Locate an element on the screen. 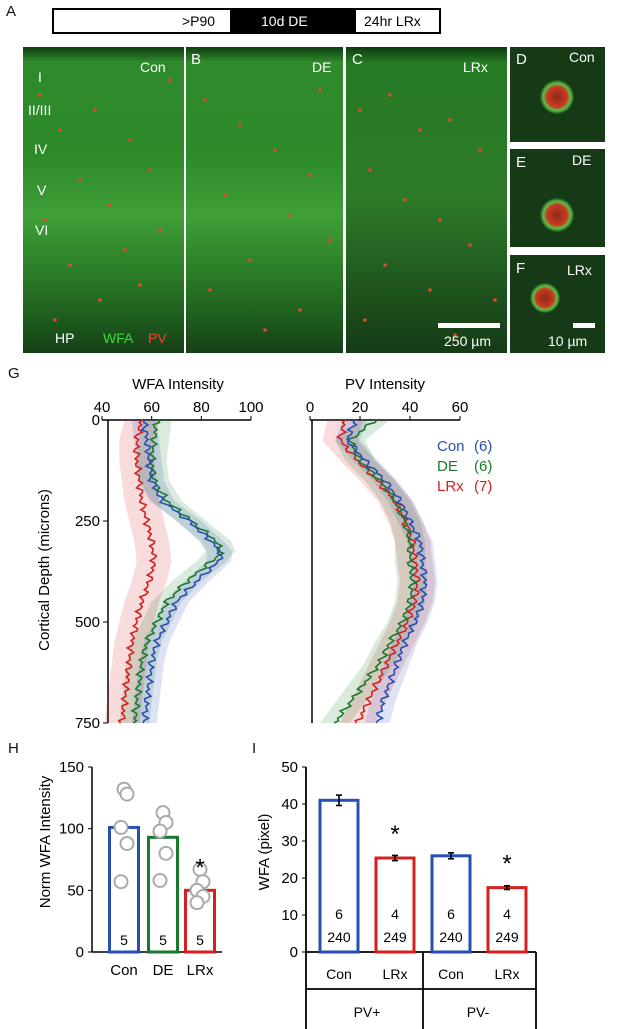  i-y-tick-label: 30 is located at coordinates (289, 841).